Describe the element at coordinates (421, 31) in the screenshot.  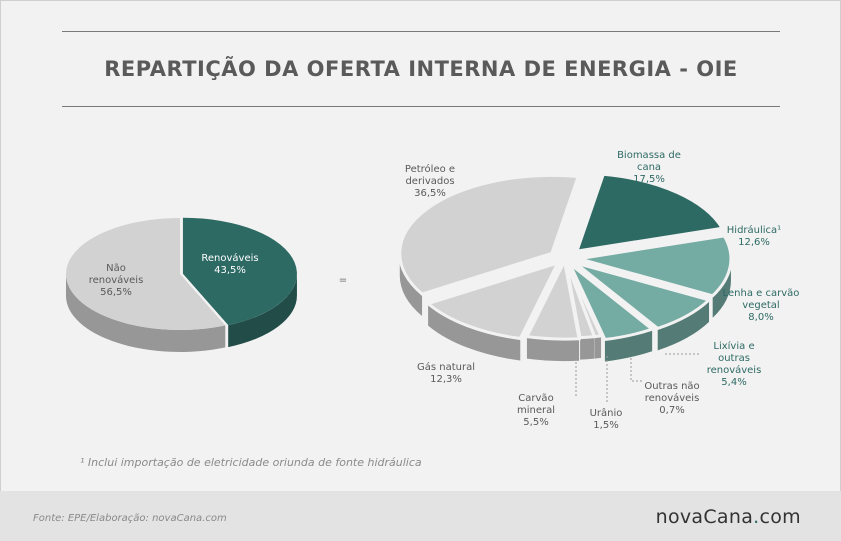
I see `top-rule` at that location.